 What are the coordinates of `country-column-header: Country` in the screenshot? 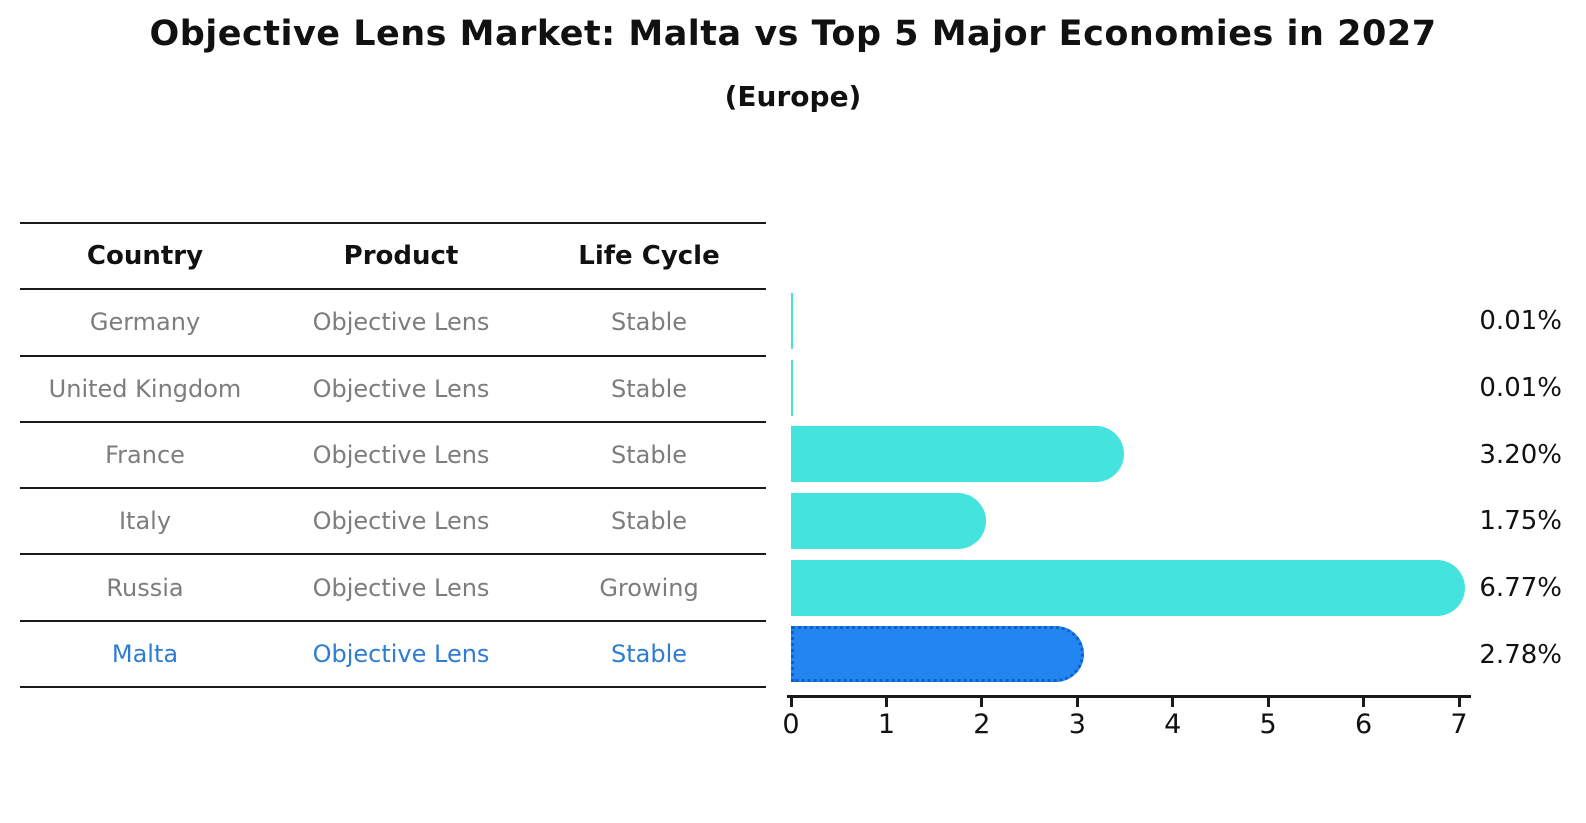 It's located at (145, 256).